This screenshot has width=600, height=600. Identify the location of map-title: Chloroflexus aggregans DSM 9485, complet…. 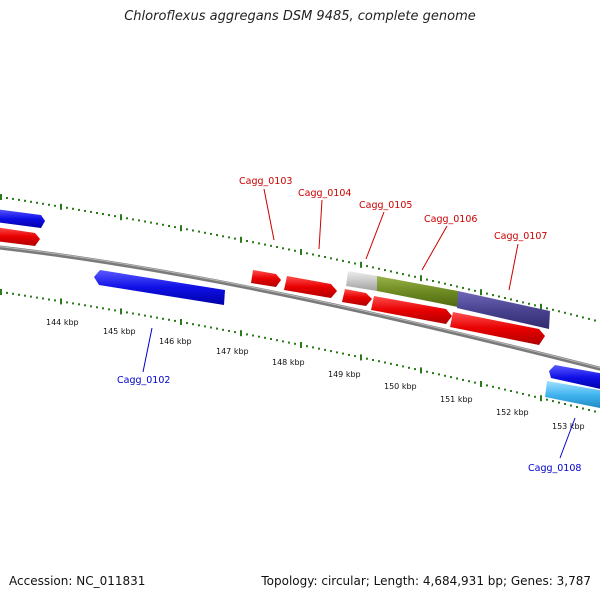
(300, 16).